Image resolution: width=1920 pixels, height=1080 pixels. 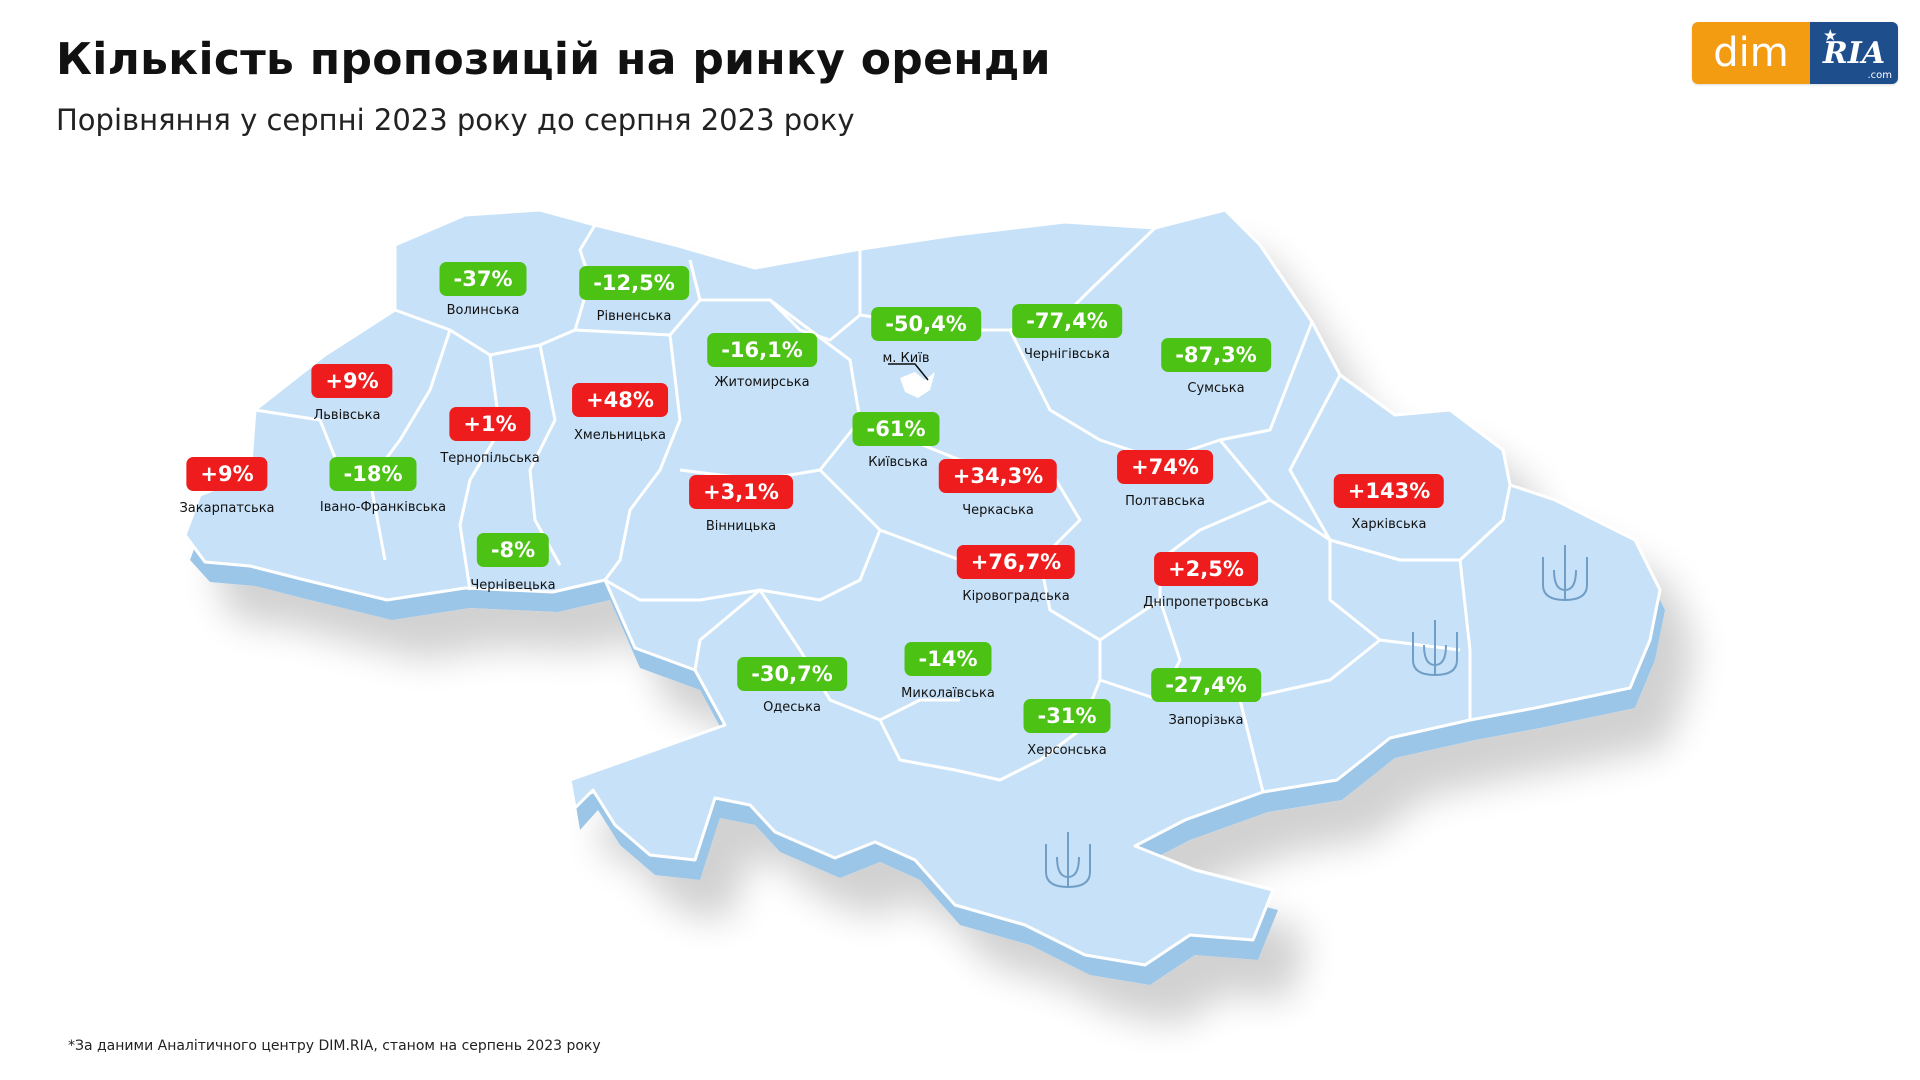 What do you see at coordinates (1206, 569) in the screenshot?
I see `region-value-badge: +2,5%` at bounding box center [1206, 569].